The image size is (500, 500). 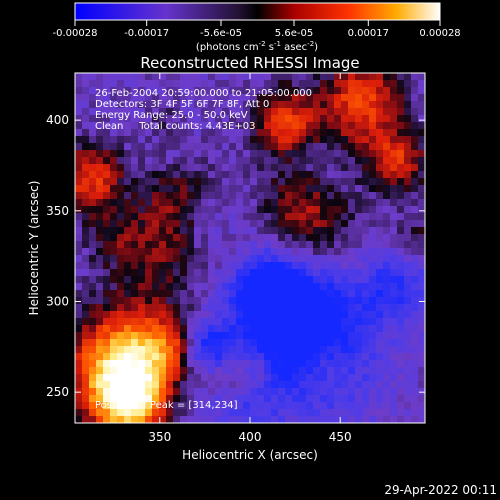 What do you see at coordinates (203, 93) in the screenshot?
I see `info-line-time: 26-Feb-2004 20:59:00.000 to 21:05:00.000` at bounding box center [203, 93].